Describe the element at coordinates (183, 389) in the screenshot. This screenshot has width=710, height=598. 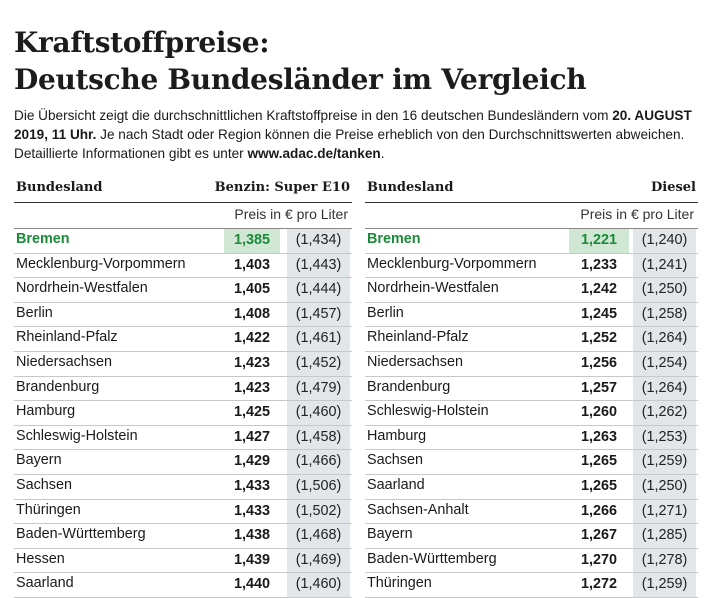
I see `table-row: Brandenburg 1,423 (1,479)` at that location.